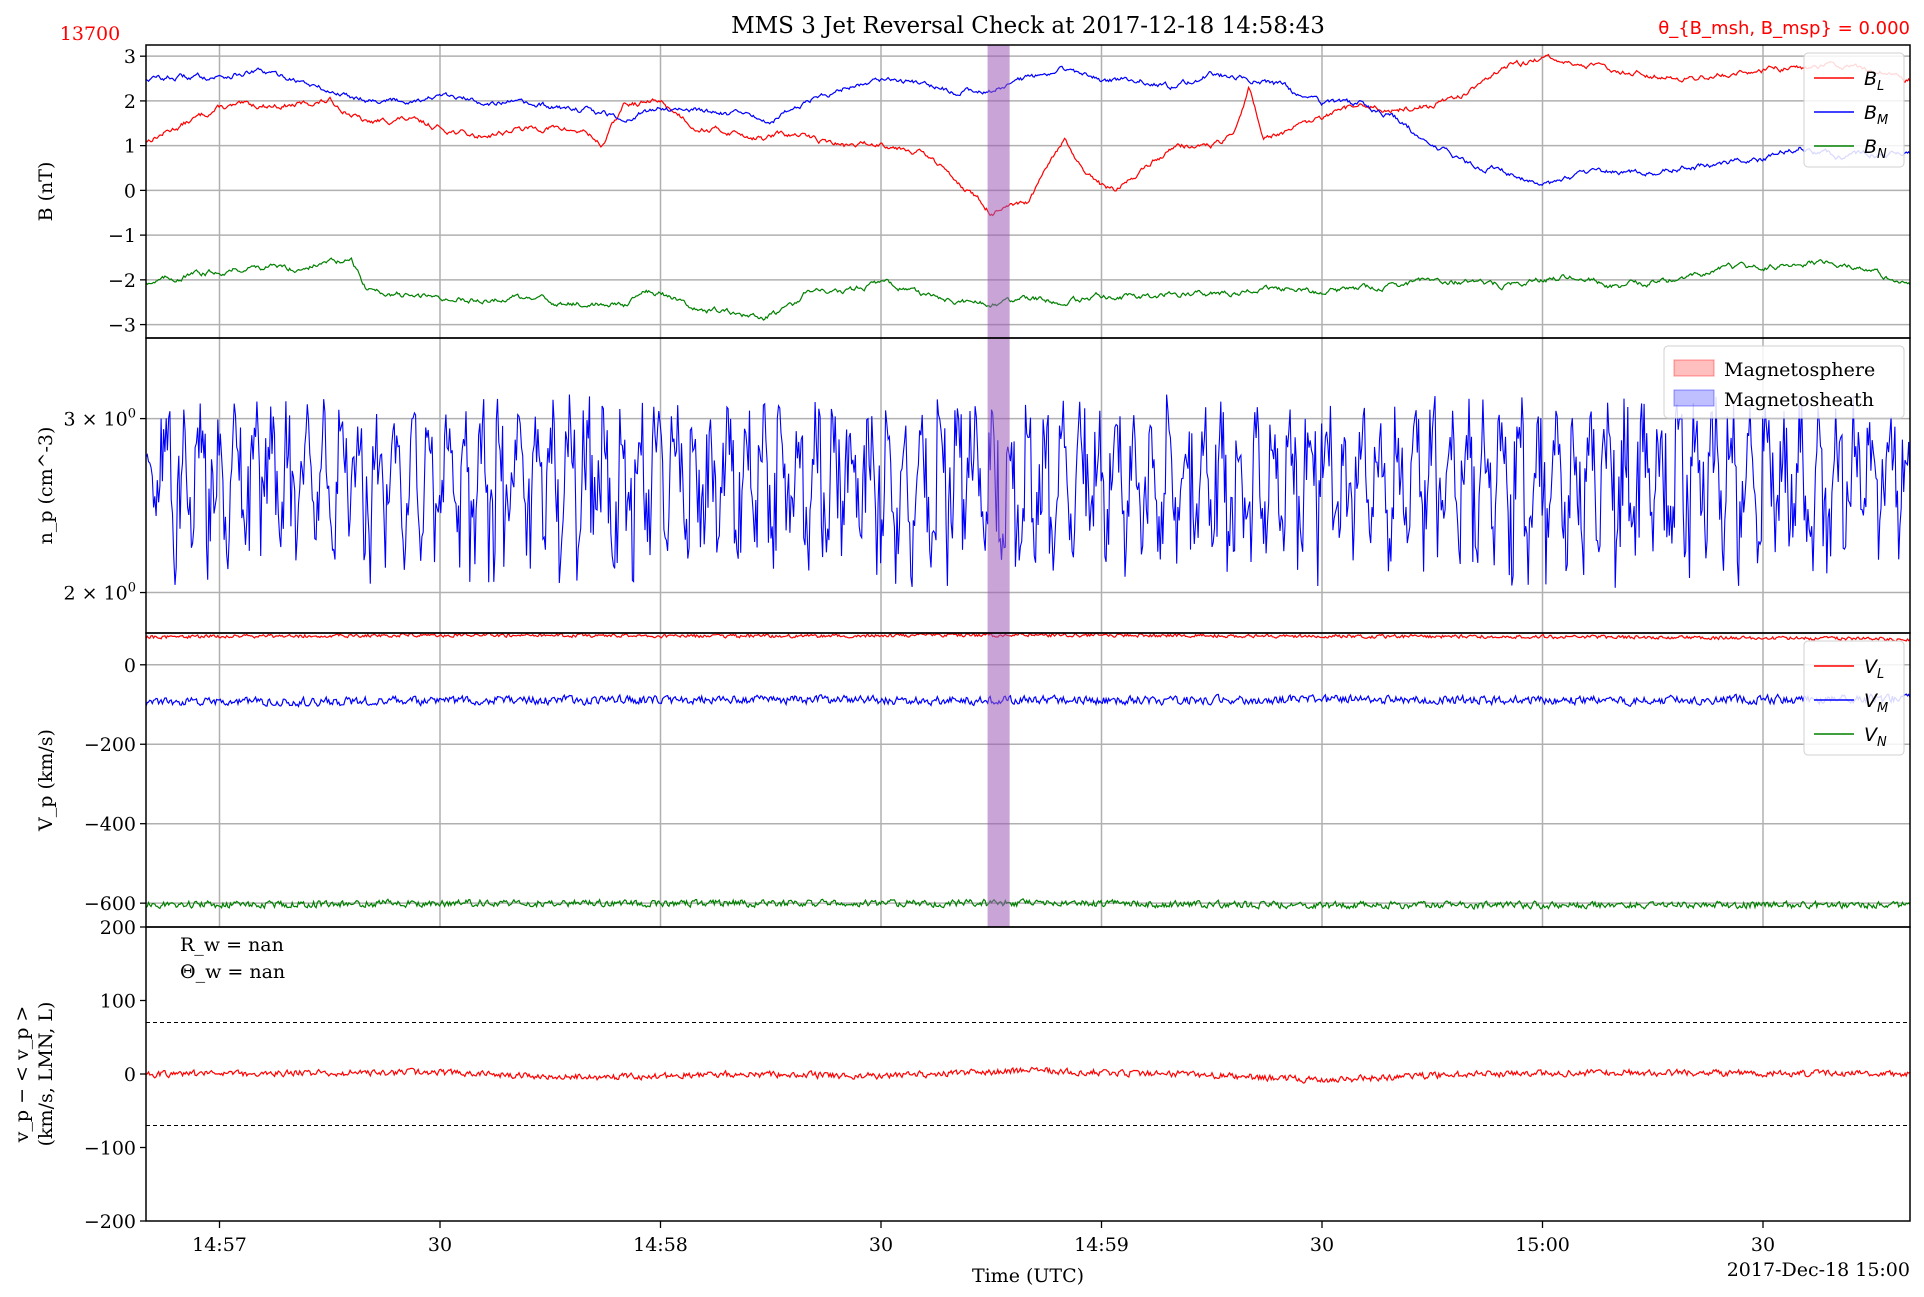 This screenshot has width=1924, height=1297. I want to click on y-tick-label: −100, so click(110, 1149).